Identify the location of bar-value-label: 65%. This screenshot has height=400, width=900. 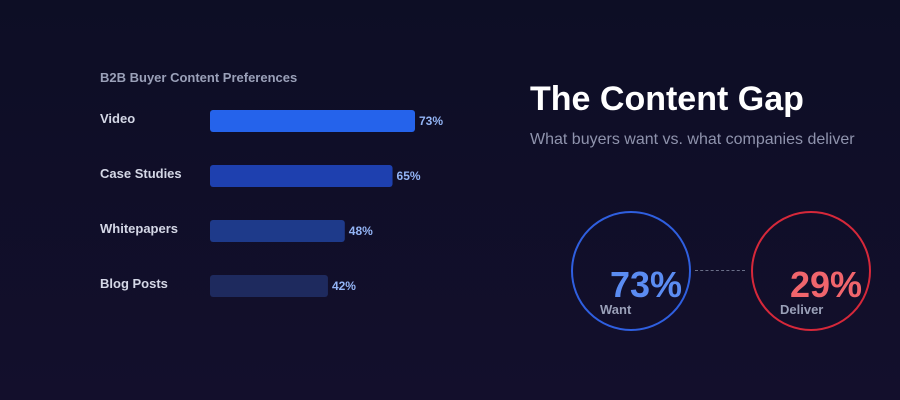
(409, 176).